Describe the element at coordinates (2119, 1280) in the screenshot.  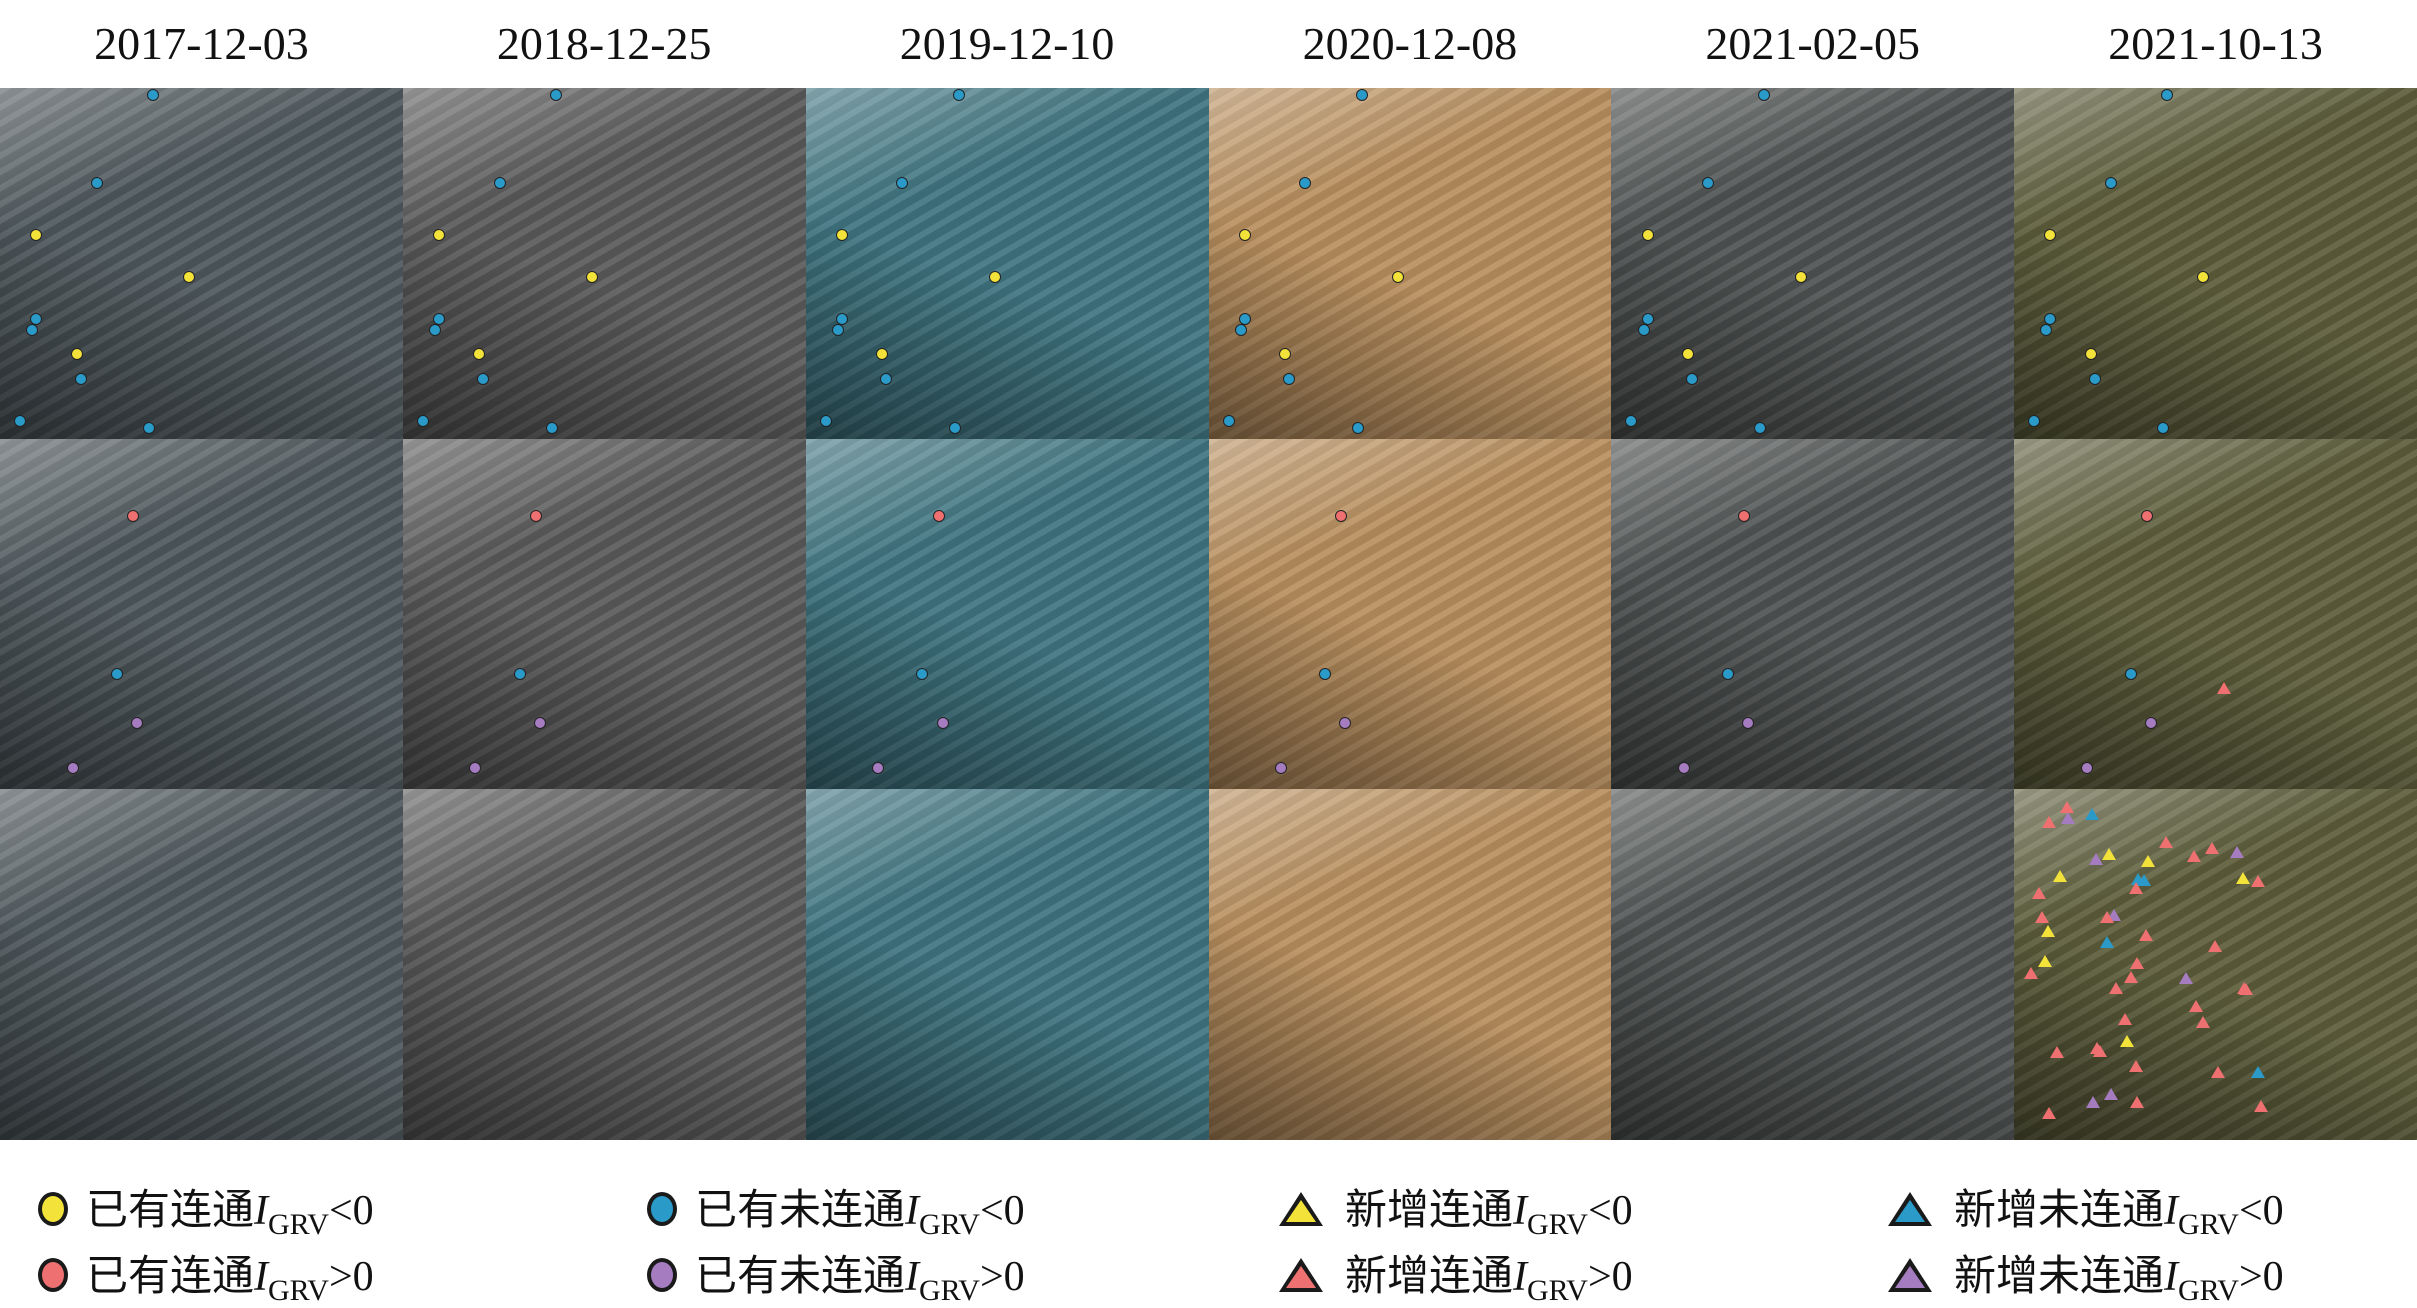
I see `legend-label: 新增未连通IGRV>0` at that location.